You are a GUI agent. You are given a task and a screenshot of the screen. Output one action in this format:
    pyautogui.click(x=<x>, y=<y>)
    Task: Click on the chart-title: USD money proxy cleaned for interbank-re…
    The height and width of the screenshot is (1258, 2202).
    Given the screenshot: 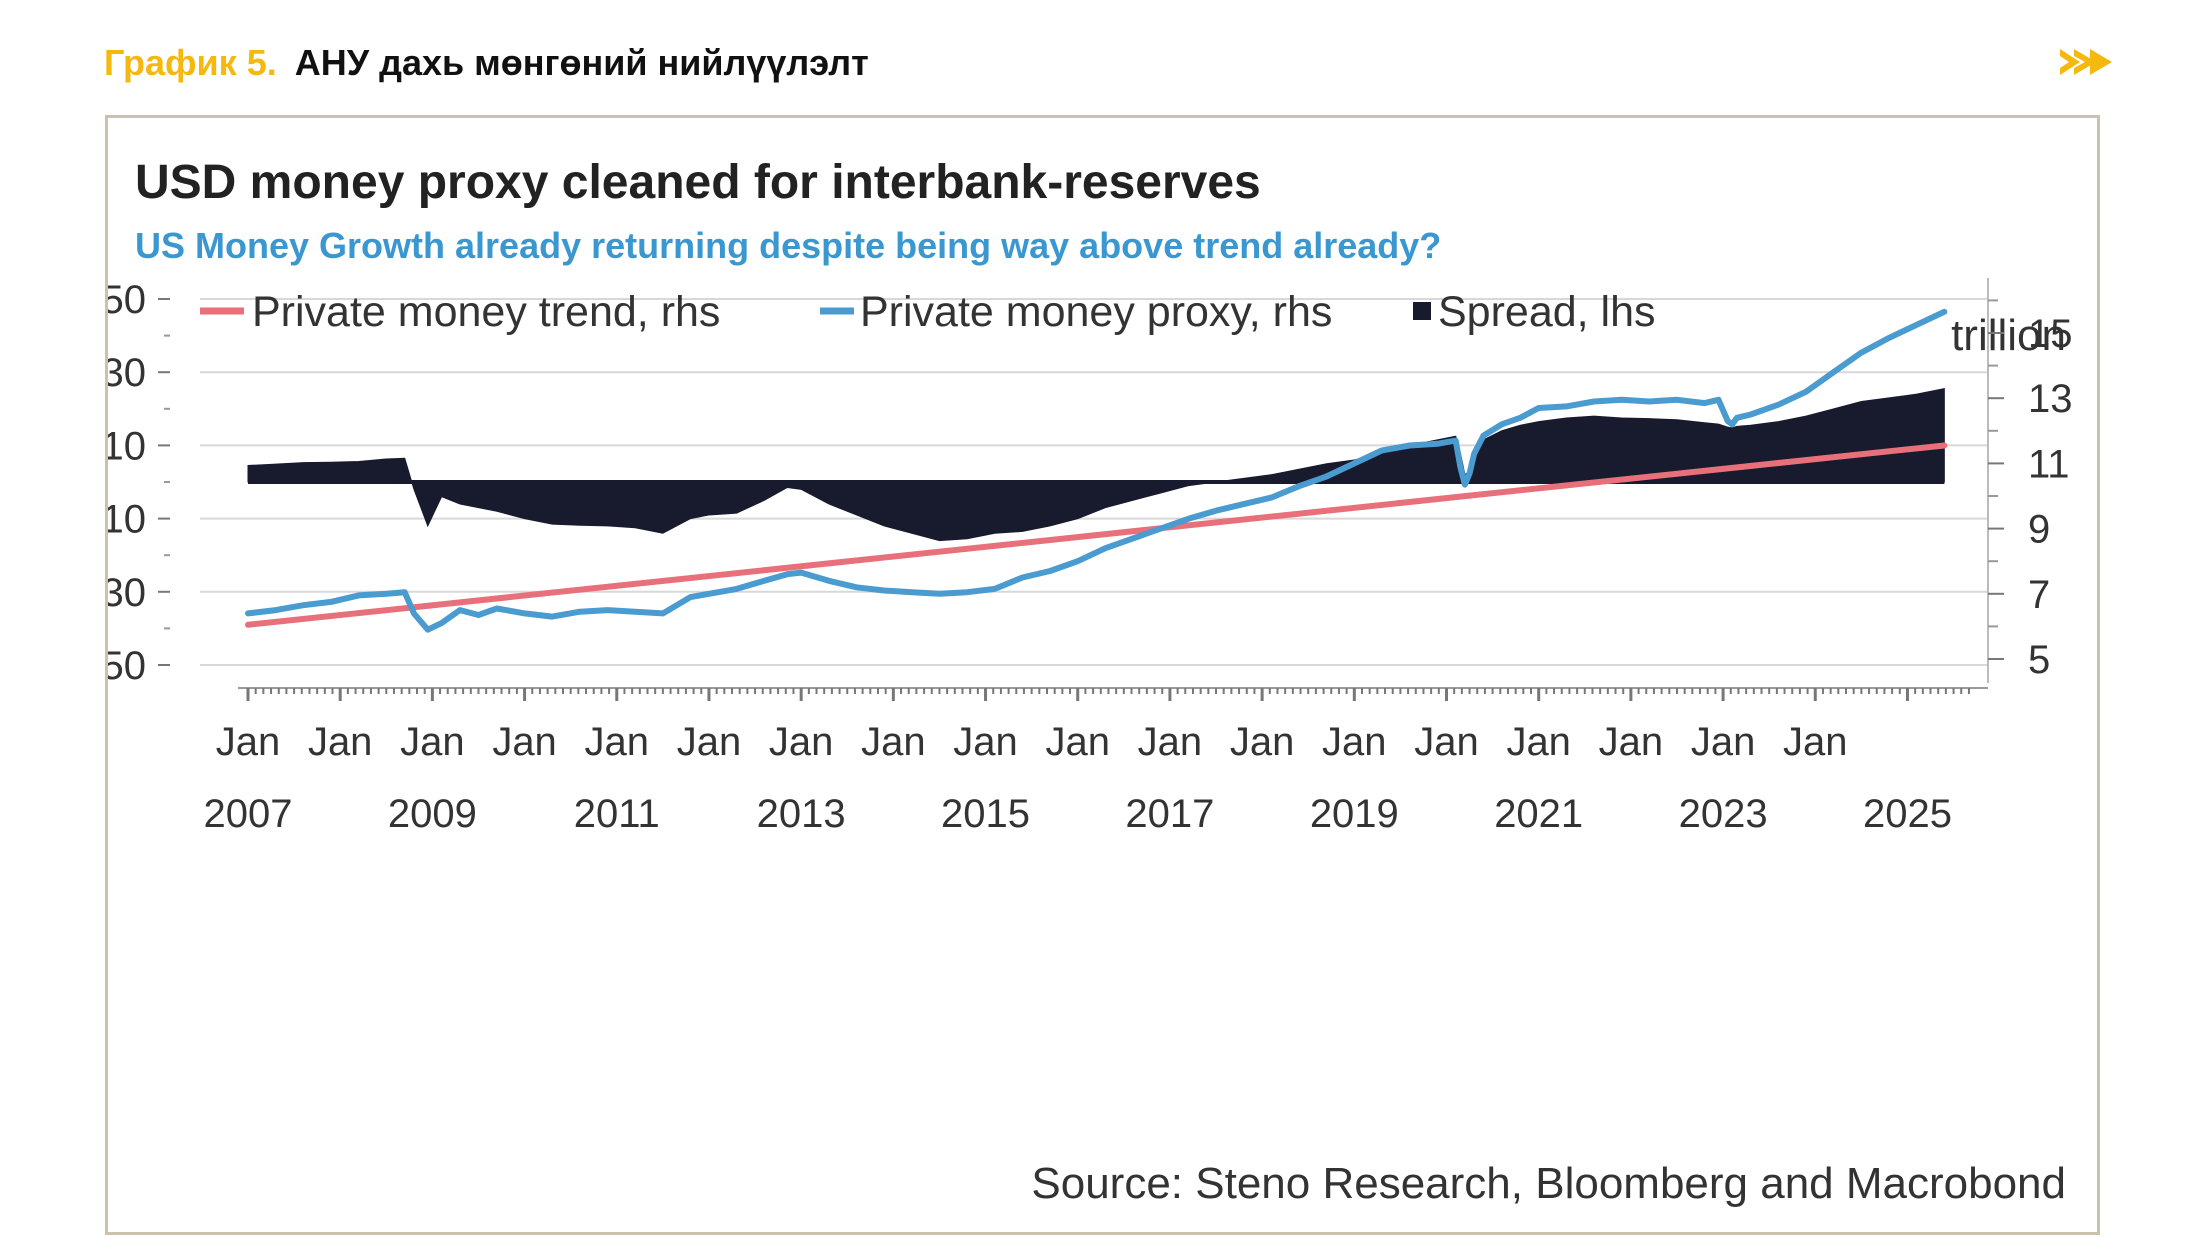 What is the action you would take?
    pyautogui.click(x=698, y=182)
    